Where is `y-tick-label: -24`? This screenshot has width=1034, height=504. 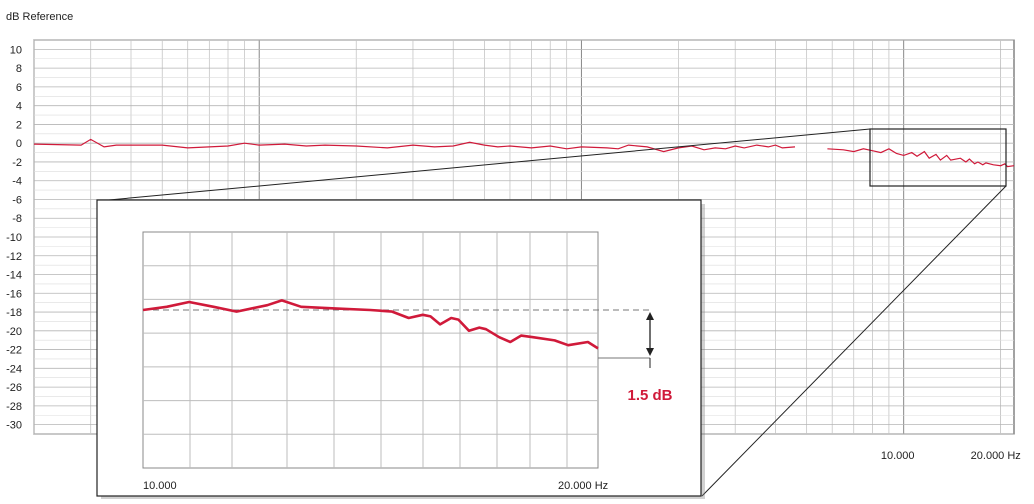
y-tick-label: -24 is located at coordinates (14, 369).